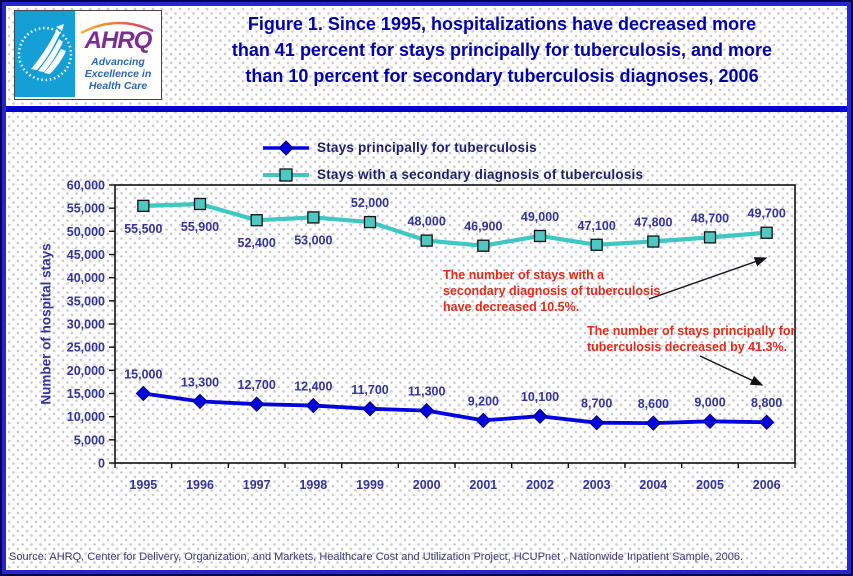 Image resolution: width=853 pixels, height=576 pixels. I want to click on data-label: 8,700, so click(596, 404).